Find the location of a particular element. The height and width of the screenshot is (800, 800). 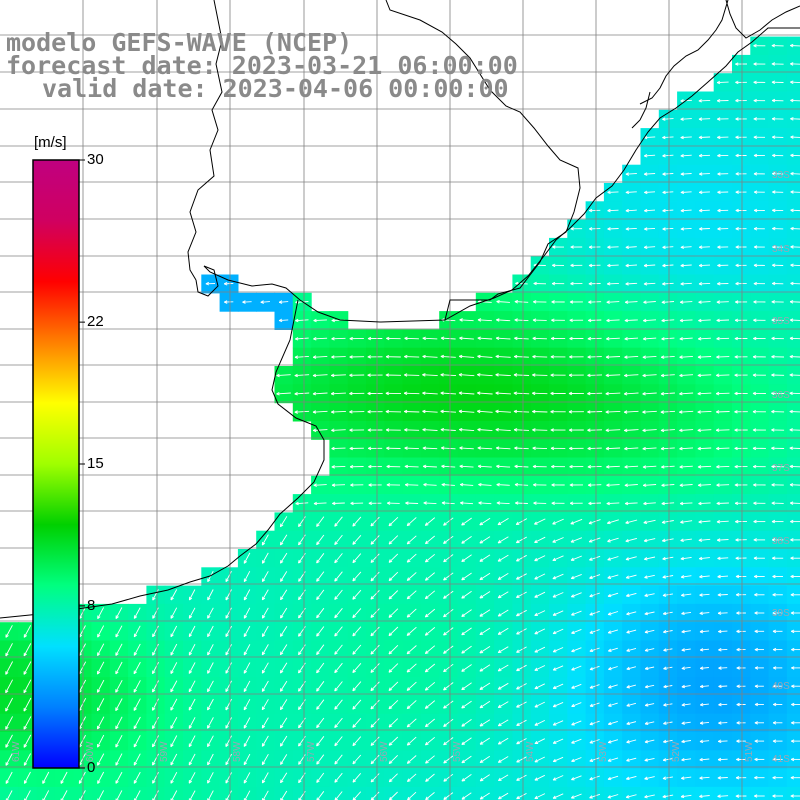

coastline-segment is located at coordinates (641, 110).